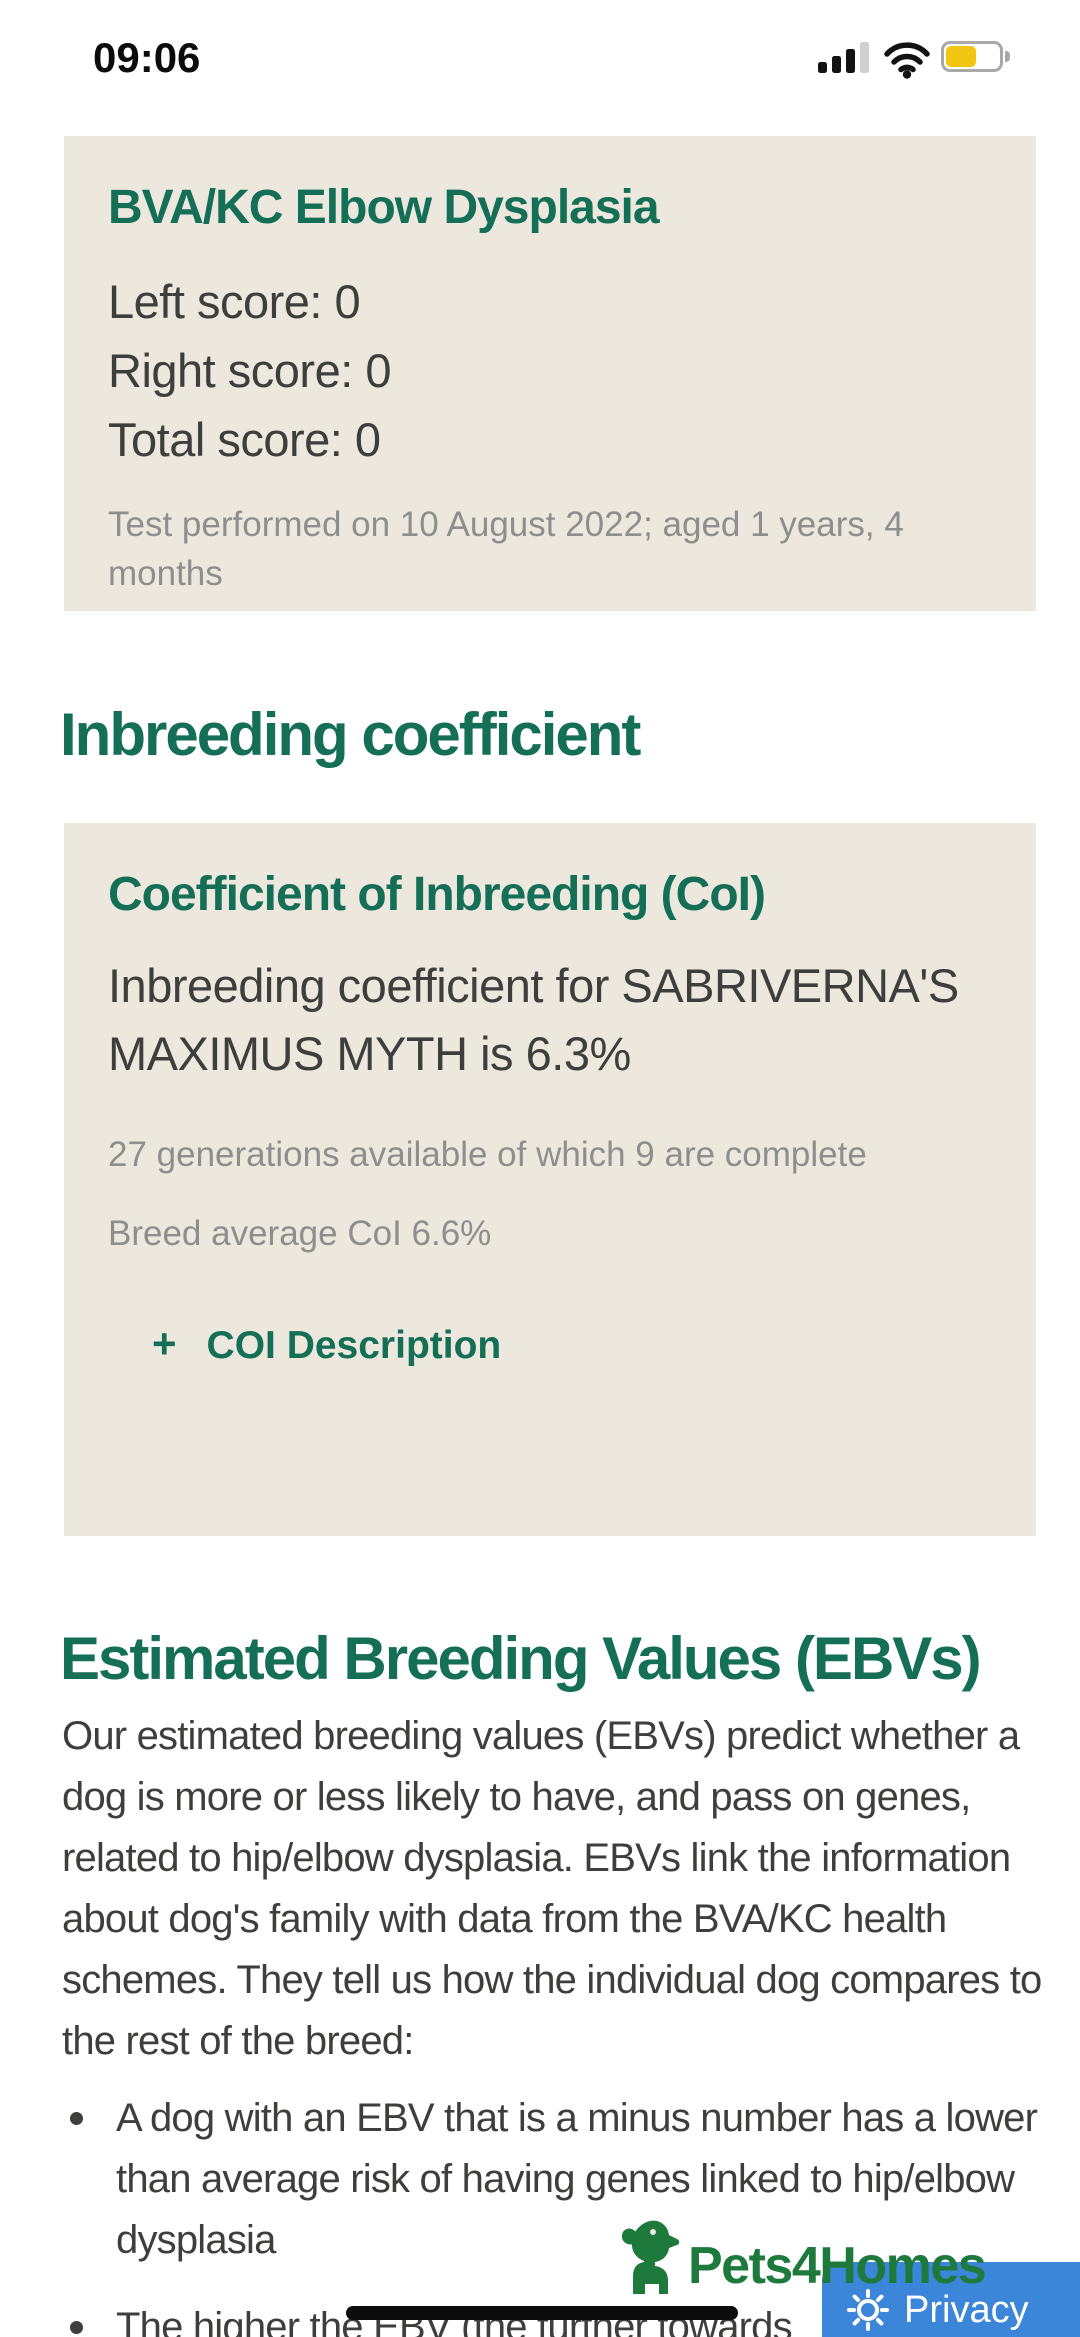 The height and width of the screenshot is (2337, 1080). Describe the element at coordinates (350, 734) in the screenshot. I see `inbreeding-section-title: Inbreeding coefficient` at that location.